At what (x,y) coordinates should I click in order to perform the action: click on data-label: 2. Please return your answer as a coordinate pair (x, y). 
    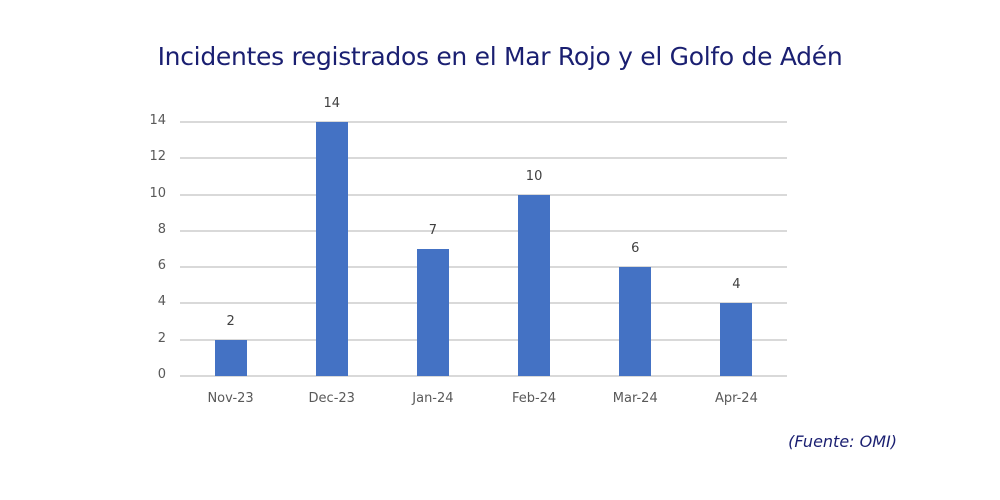
    Looking at the image, I should click on (230, 321).